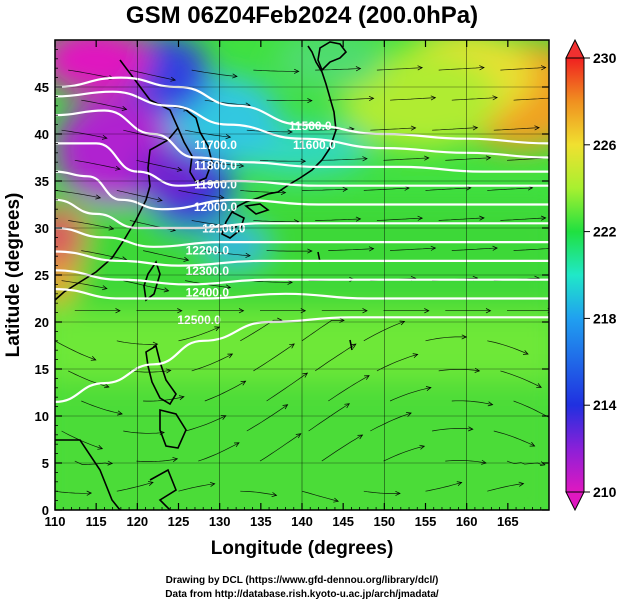 This screenshot has height=605, width=619. I want to click on contour-label: 12000.0, so click(216, 207).